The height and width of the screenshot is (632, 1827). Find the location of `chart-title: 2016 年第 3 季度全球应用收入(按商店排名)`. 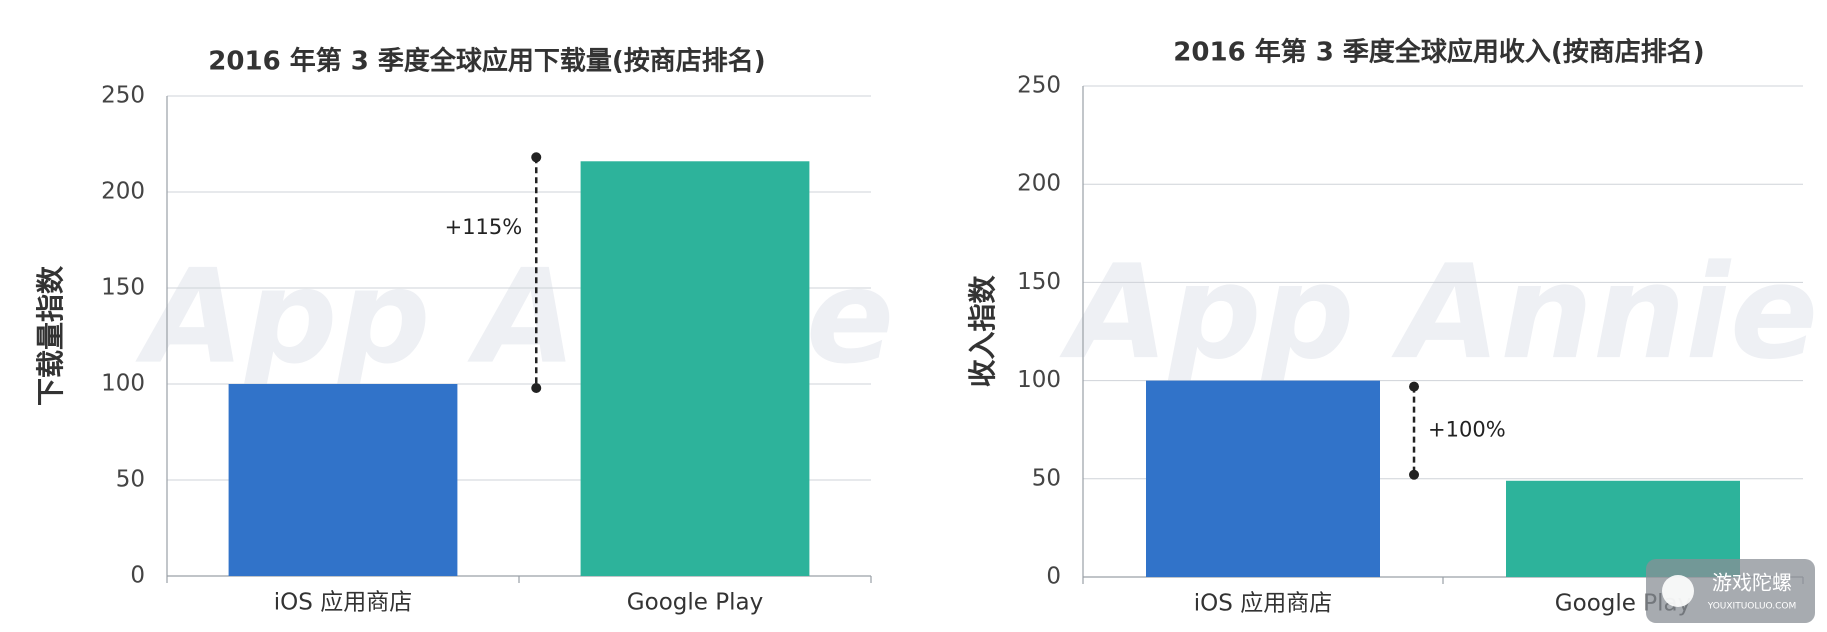

chart-title: 2016 年第 3 季度全球应用收入(按商店排名) is located at coordinates (1438, 52).